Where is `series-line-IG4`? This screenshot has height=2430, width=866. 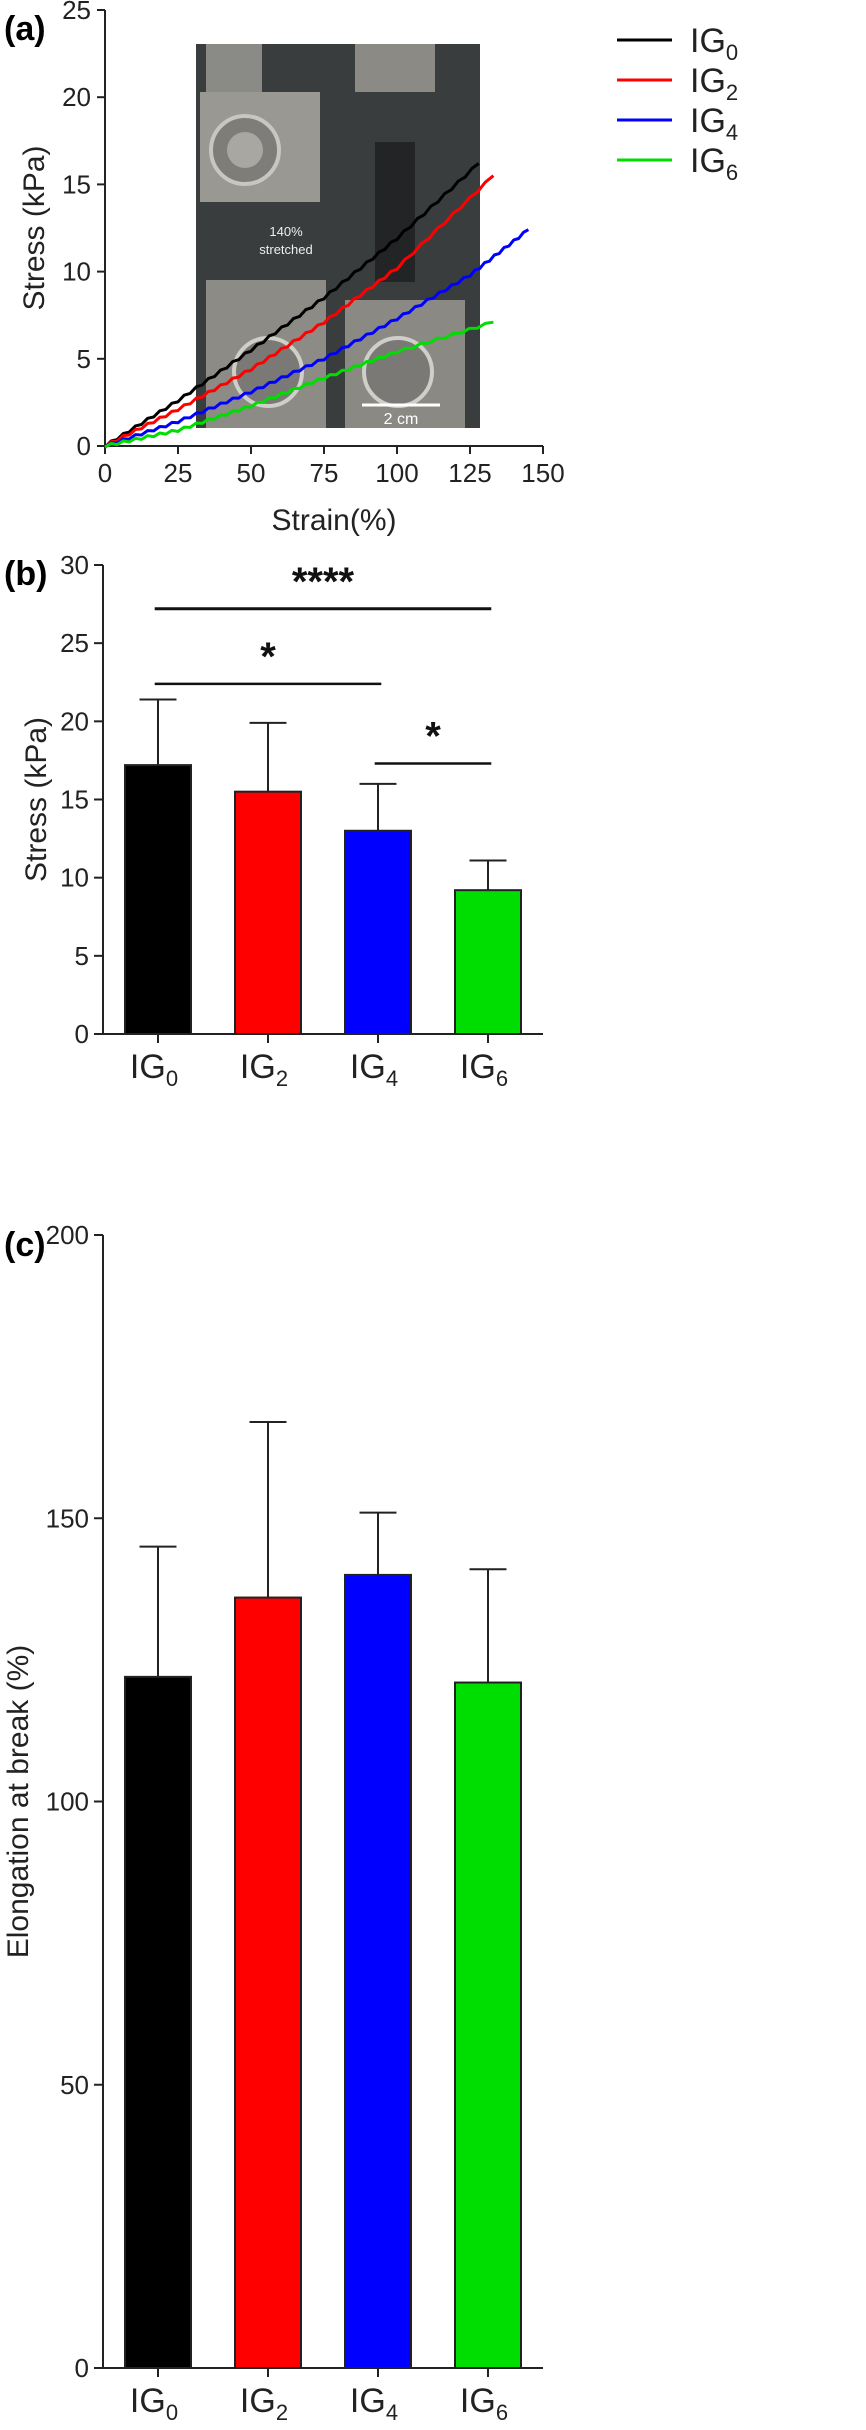
series-line-IG4 is located at coordinates (317, 338).